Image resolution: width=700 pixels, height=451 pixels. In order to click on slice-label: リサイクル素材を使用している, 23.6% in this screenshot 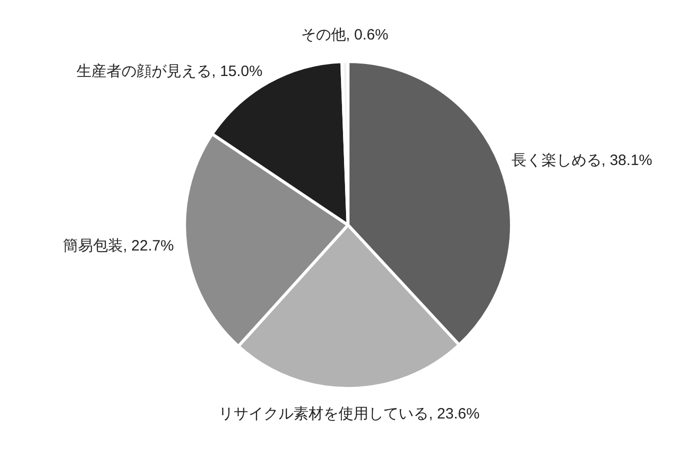, I will do `click(349, 414)`.